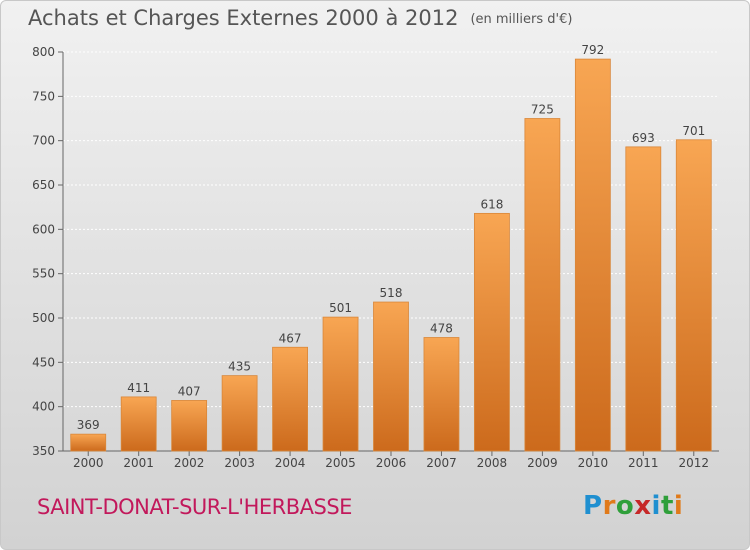 Image resolution: width=750 pixels, height=550 pixels. What do you see at coordinates (441, 463) in the screenshot?
I see `x-tick-label: 2007` at bounding box center [441, 463].